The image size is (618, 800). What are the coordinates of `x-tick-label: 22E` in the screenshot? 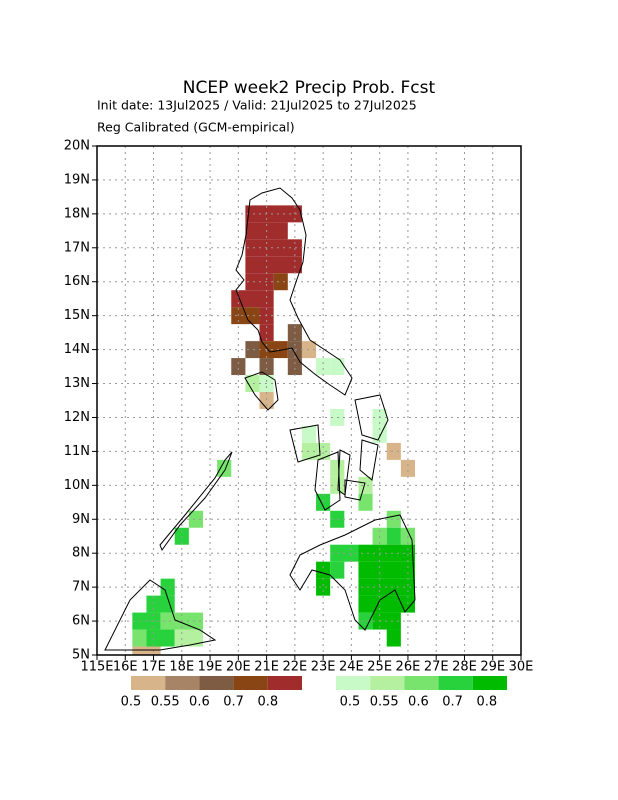 It's located at (294, 667).